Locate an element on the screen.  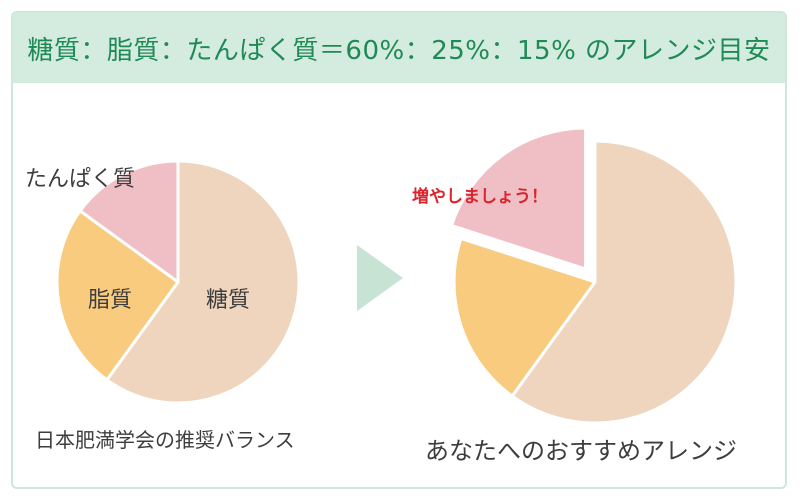
left-caption: 日本肥満学会の推奨バランス is located at coordinates (165, 440).